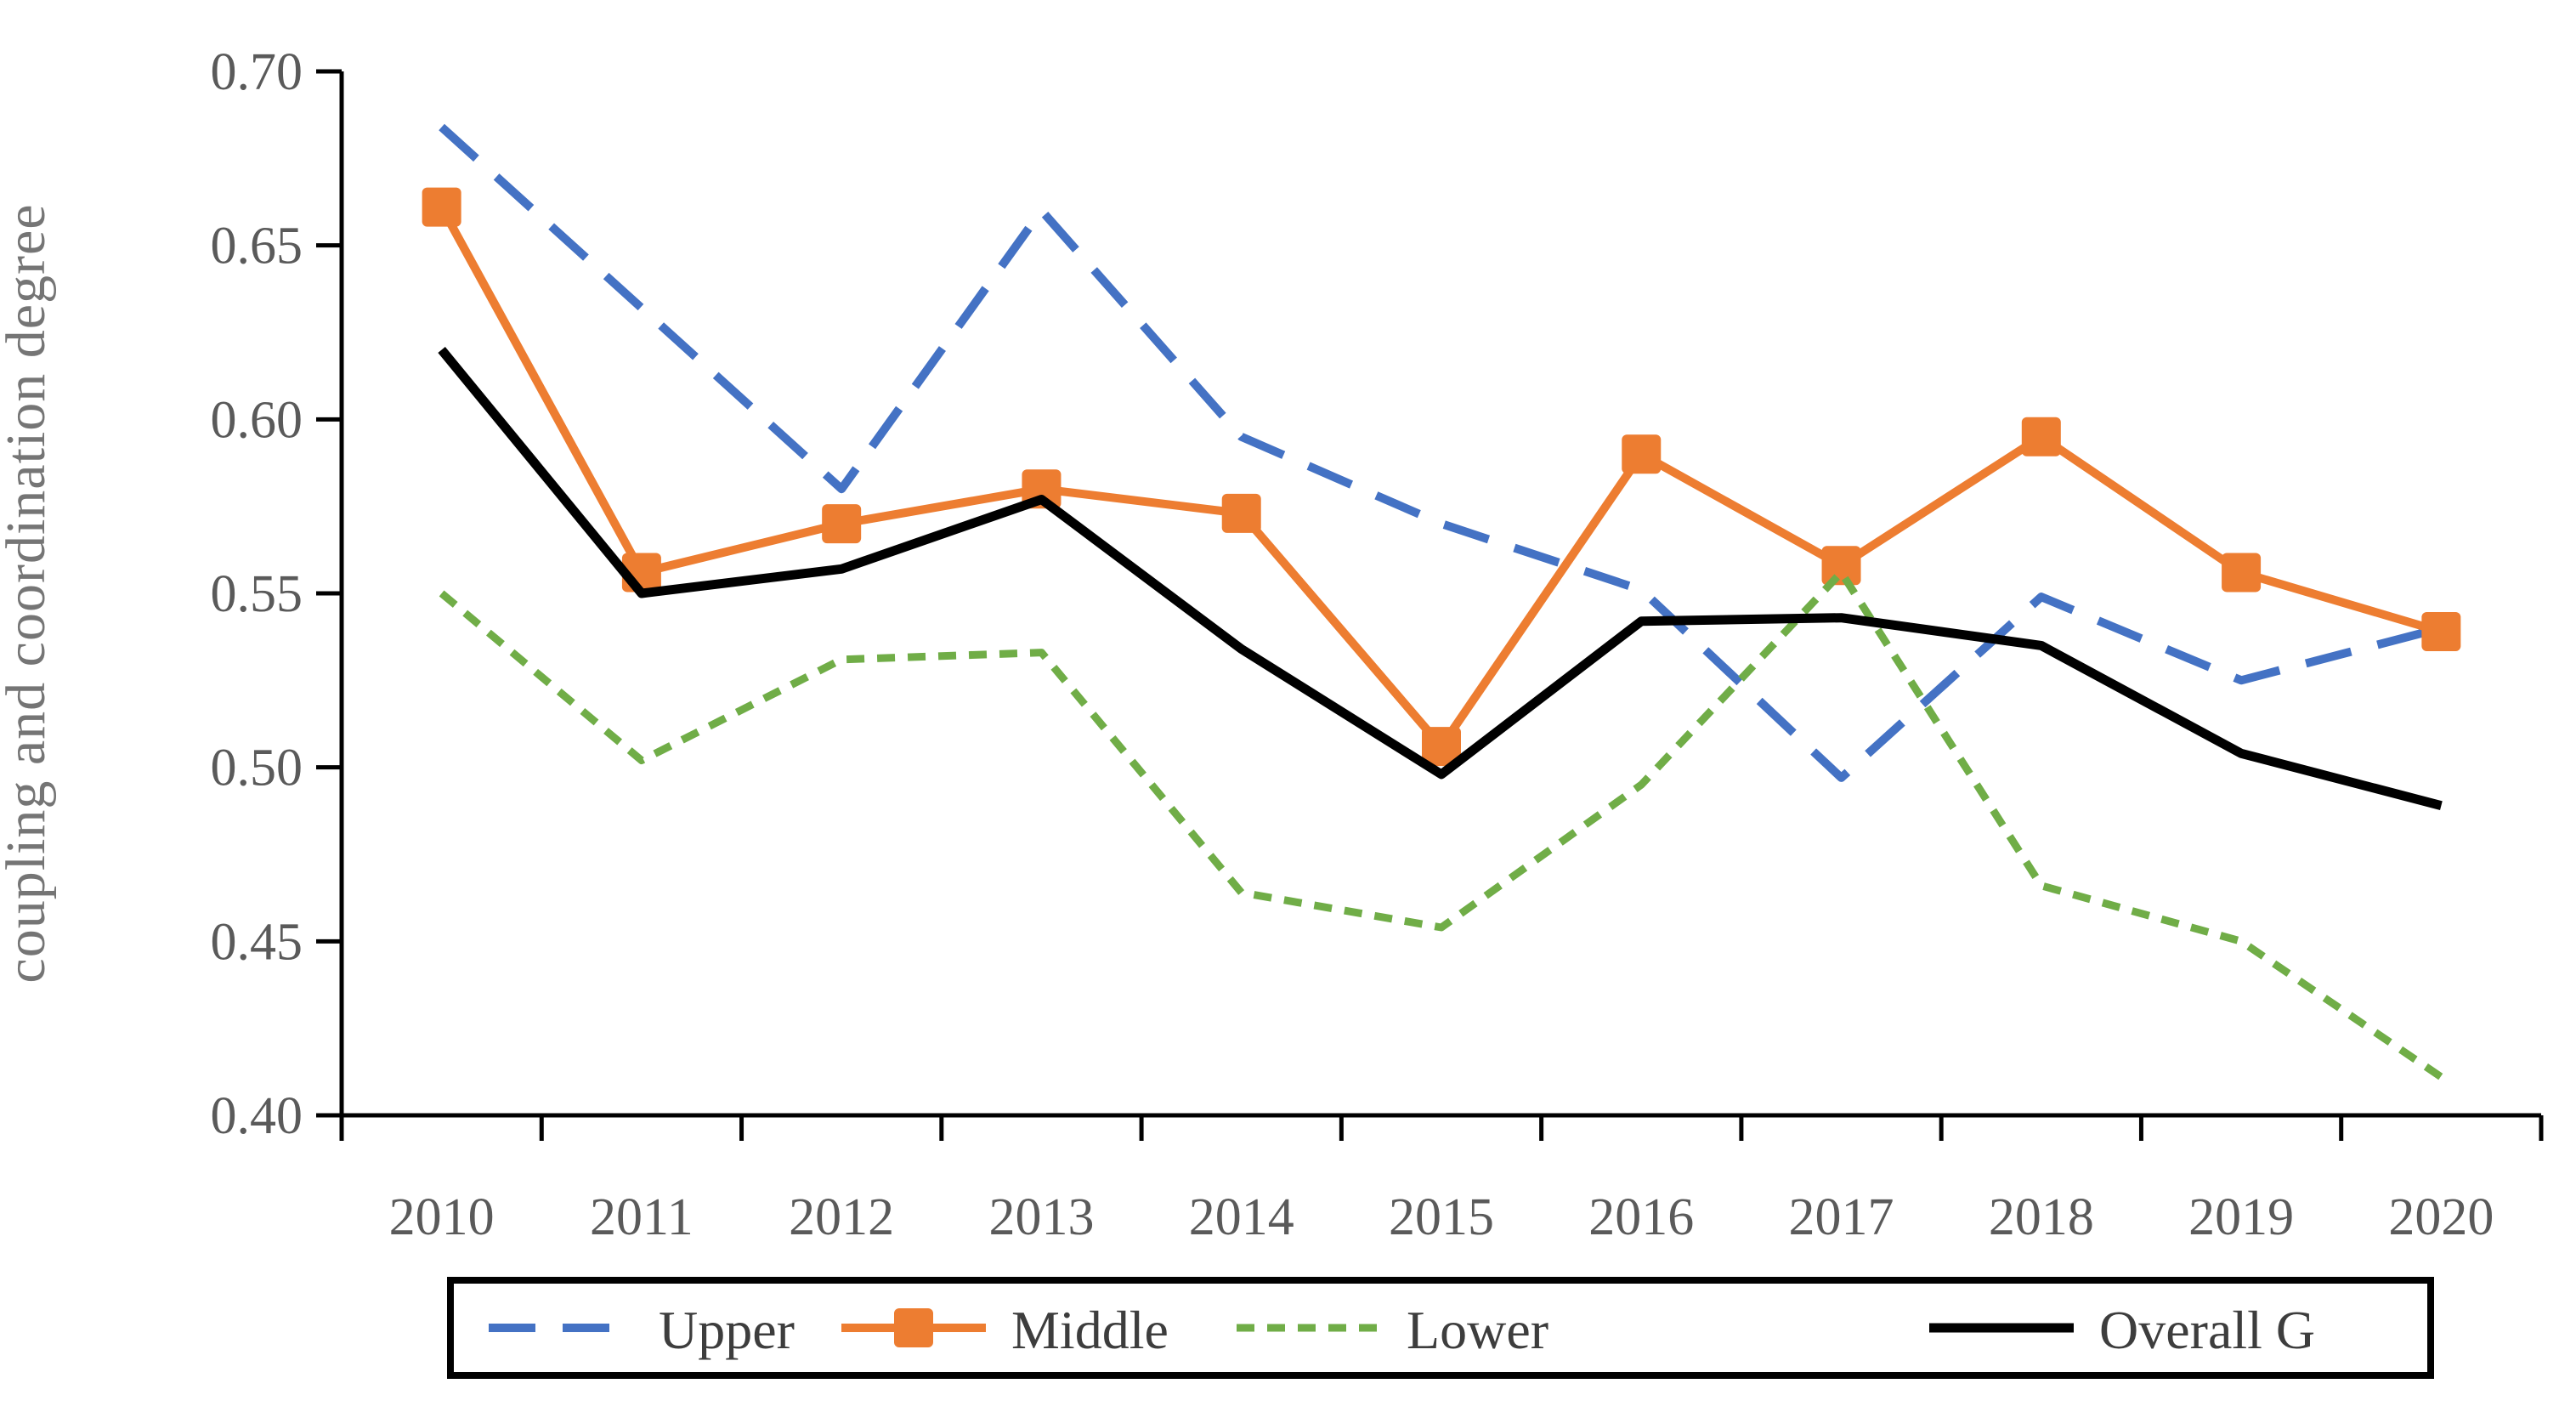 This screenshot has width=2576, height=1412. I want to click on legend-item-middle: Middle, so click(1005, 1330).